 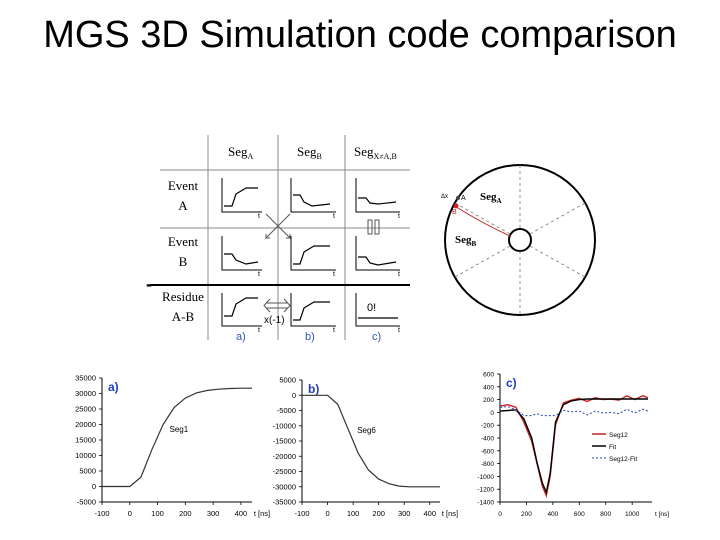 What do you see at coordinates (377, 195) in the screenshot?
I see `mini-plot-ea-sx` at bounding box center [377, 195].